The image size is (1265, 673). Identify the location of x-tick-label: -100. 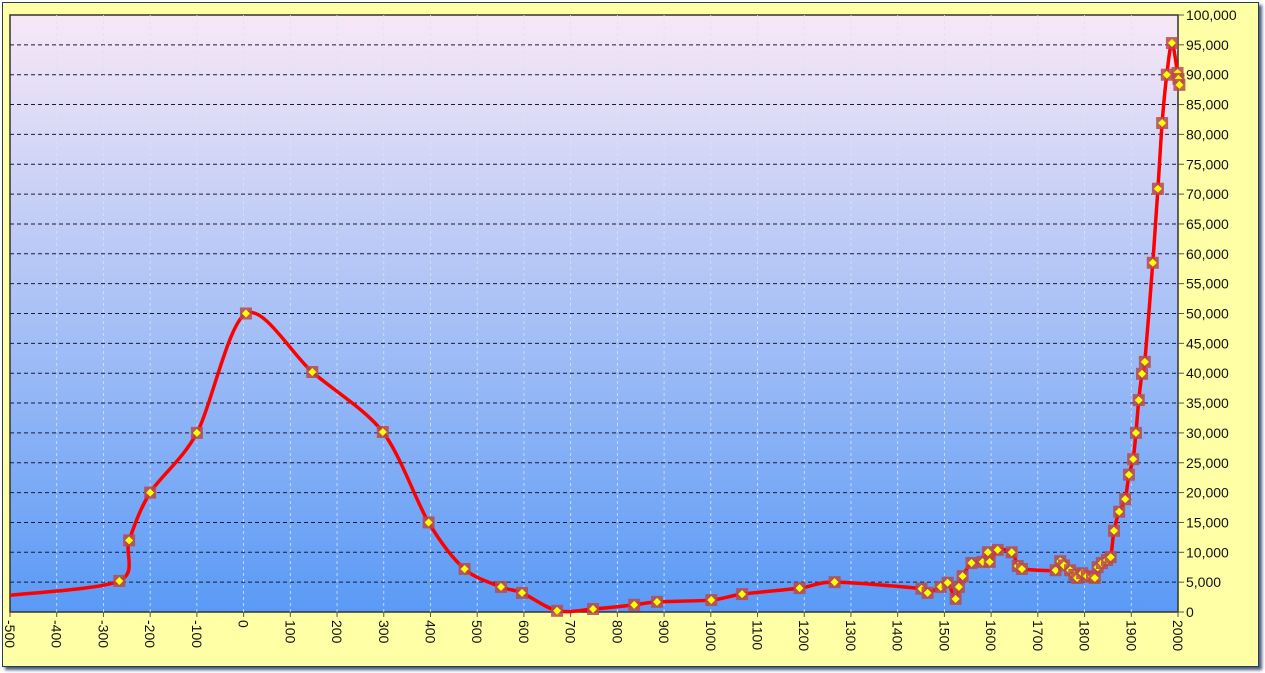
(197, 634).